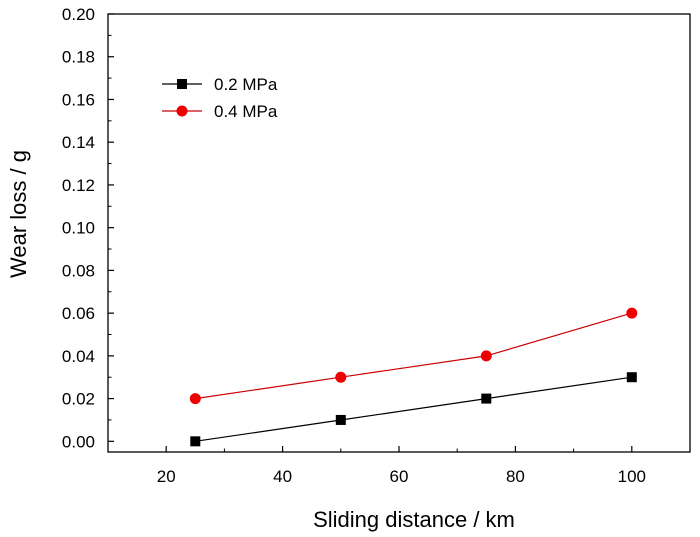 Image resolution: width=700 pixels, height=537 pixels. I want to click on x-tick-label: 20, so click(166, 476).